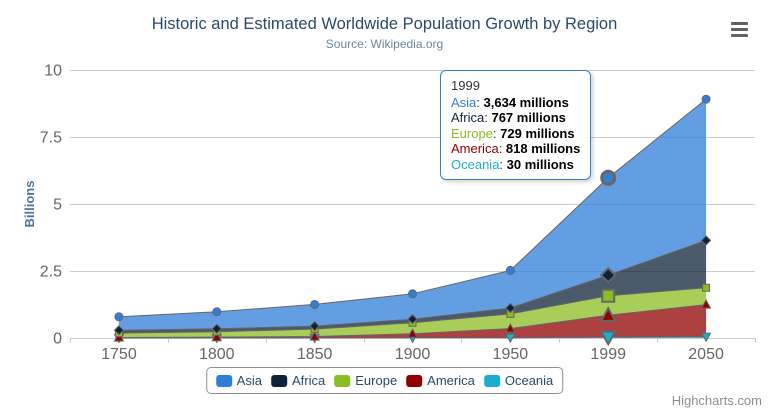 The image size is (769, 416). What do you see at coordinates (706, 354) in the screenshot?
I see `x-axis-label: 2050` at bounding box center [706, 354].